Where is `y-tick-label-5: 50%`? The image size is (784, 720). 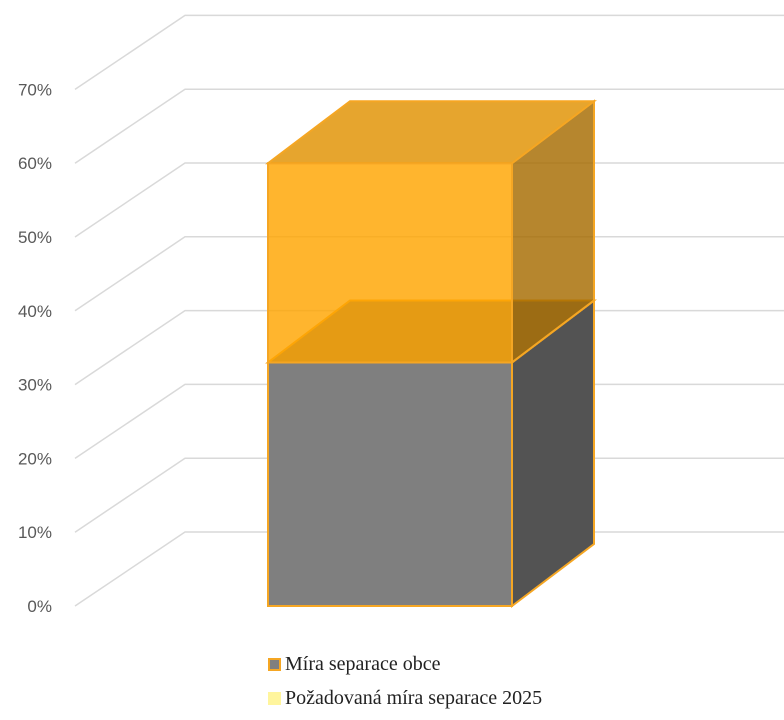
y-tick-label-5: 50% is located at coordinates (35, 237).